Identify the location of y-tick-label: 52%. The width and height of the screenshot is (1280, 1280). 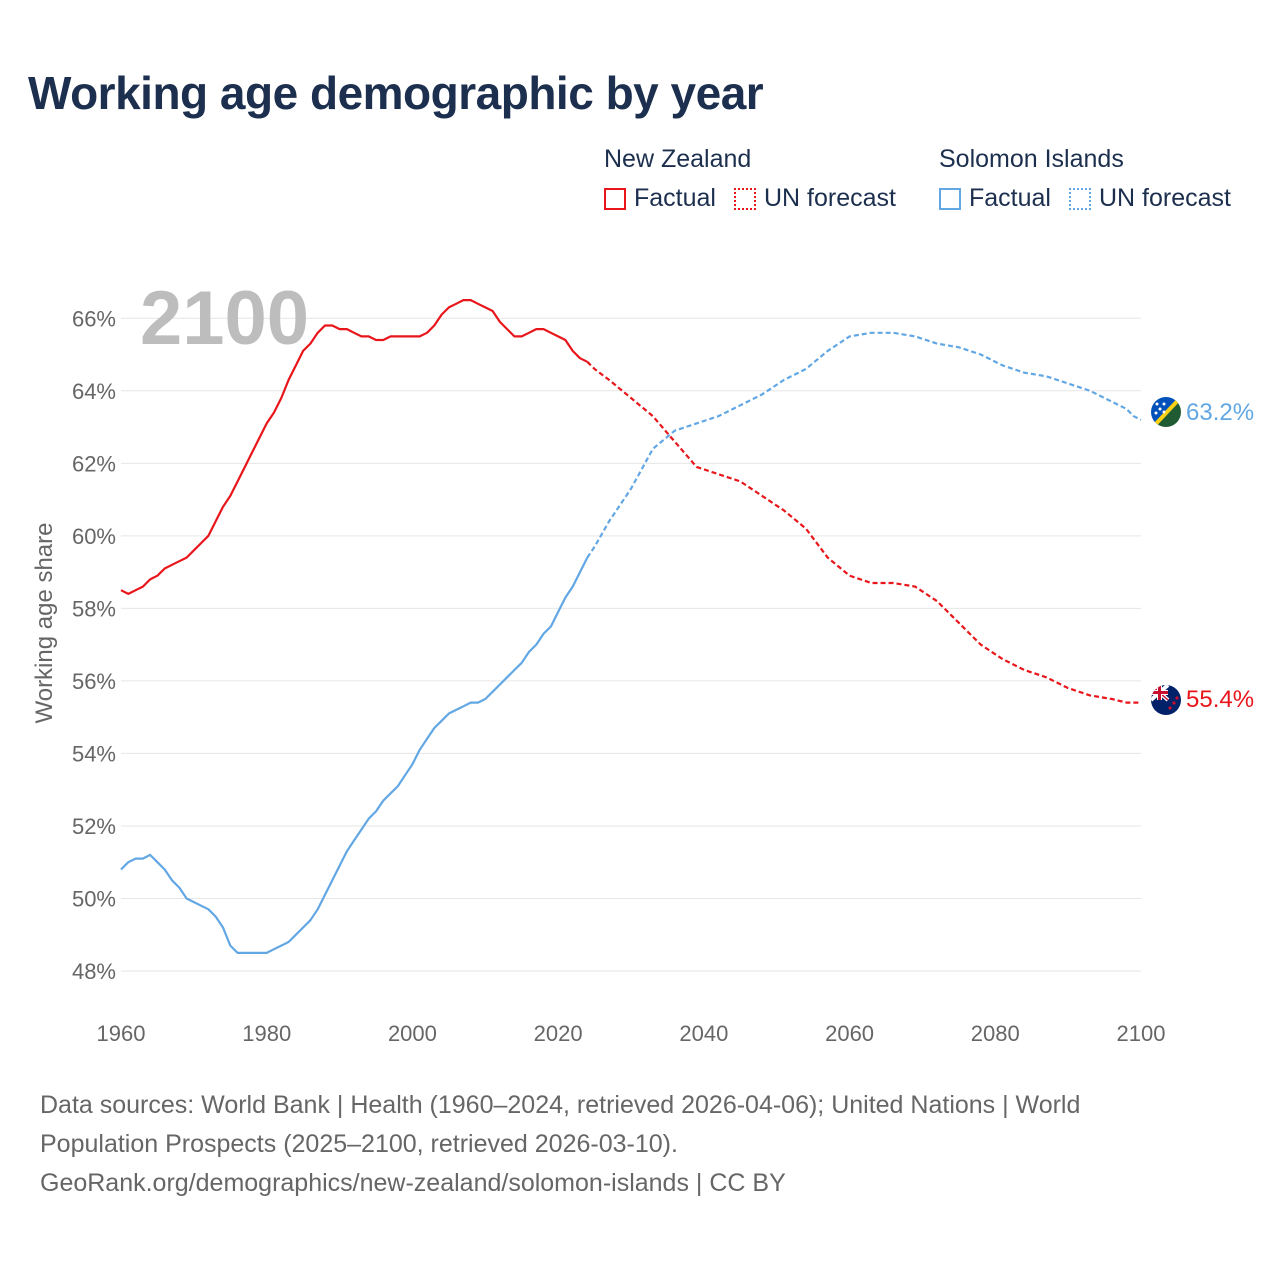
(94, 826).